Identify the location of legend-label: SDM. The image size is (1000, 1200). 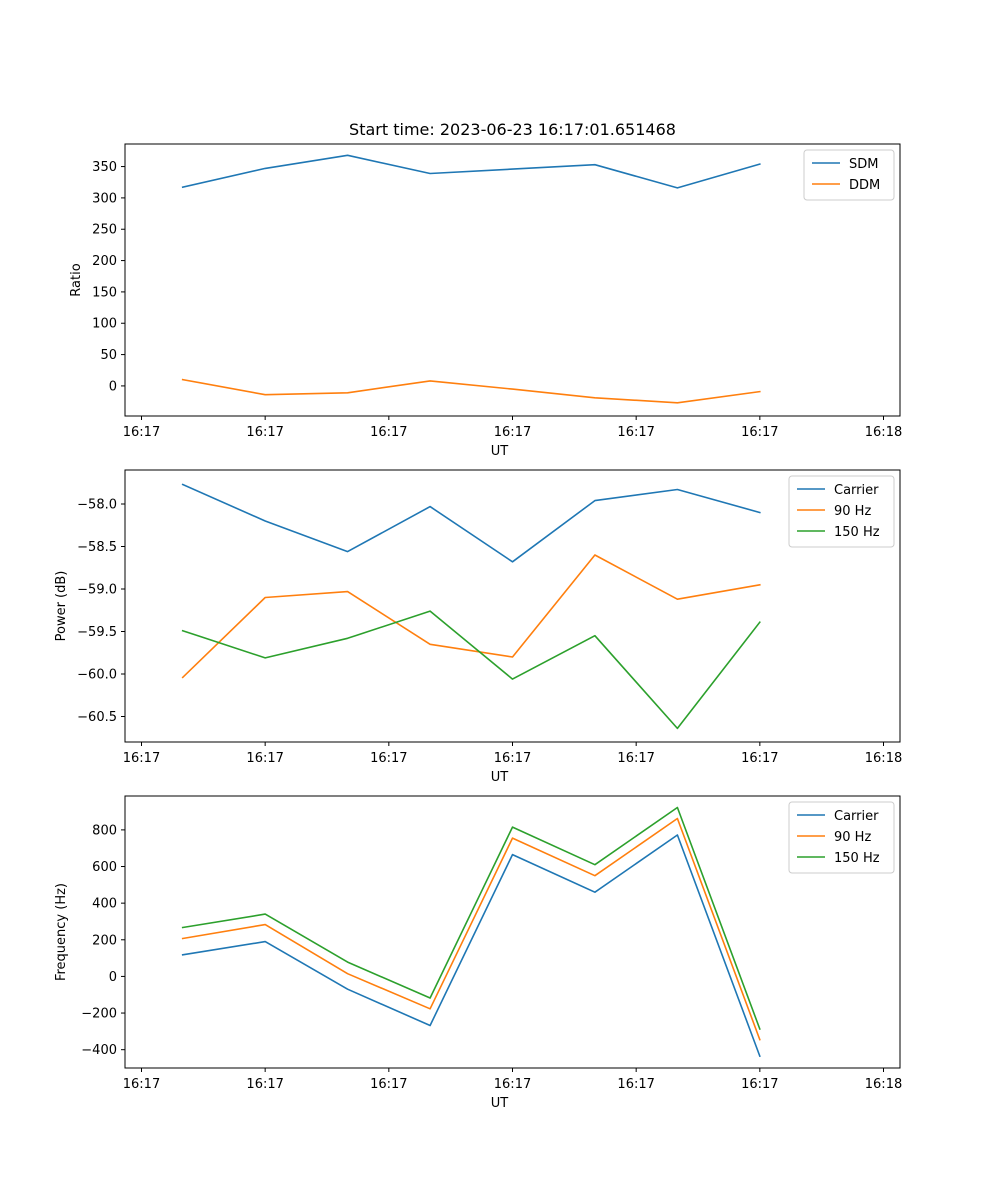
(863, 164).